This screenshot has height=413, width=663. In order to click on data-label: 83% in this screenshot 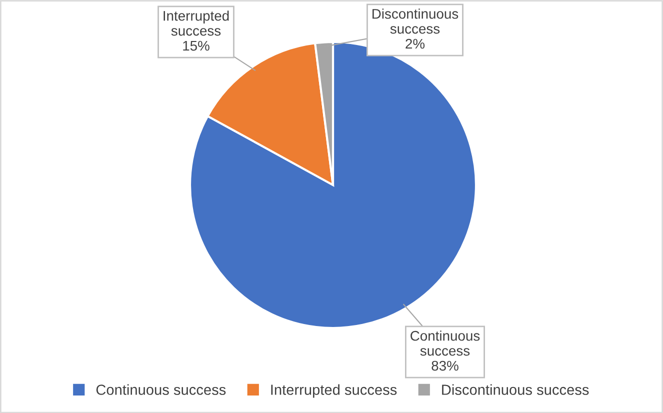, I will do `click(445, 365)`.